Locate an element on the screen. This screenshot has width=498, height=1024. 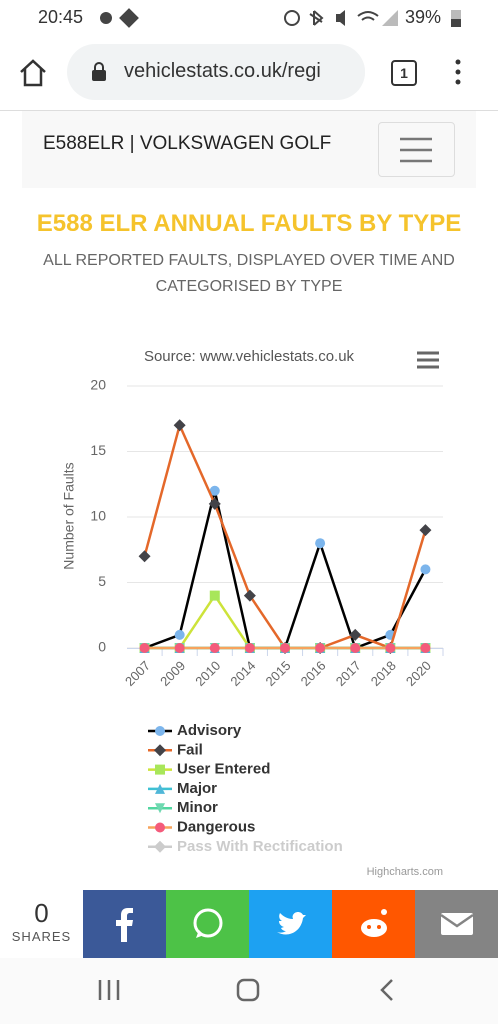
share-bar: 0 SHARES is located at coordinates (249, 924).